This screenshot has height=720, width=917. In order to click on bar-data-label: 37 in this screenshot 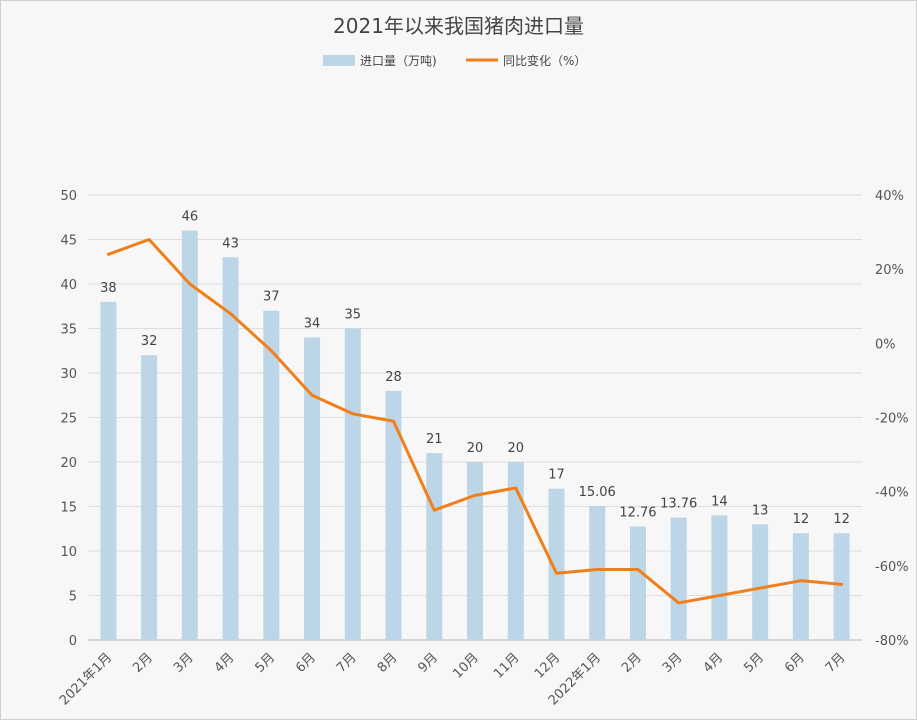, I will do `click(271, 297)`.